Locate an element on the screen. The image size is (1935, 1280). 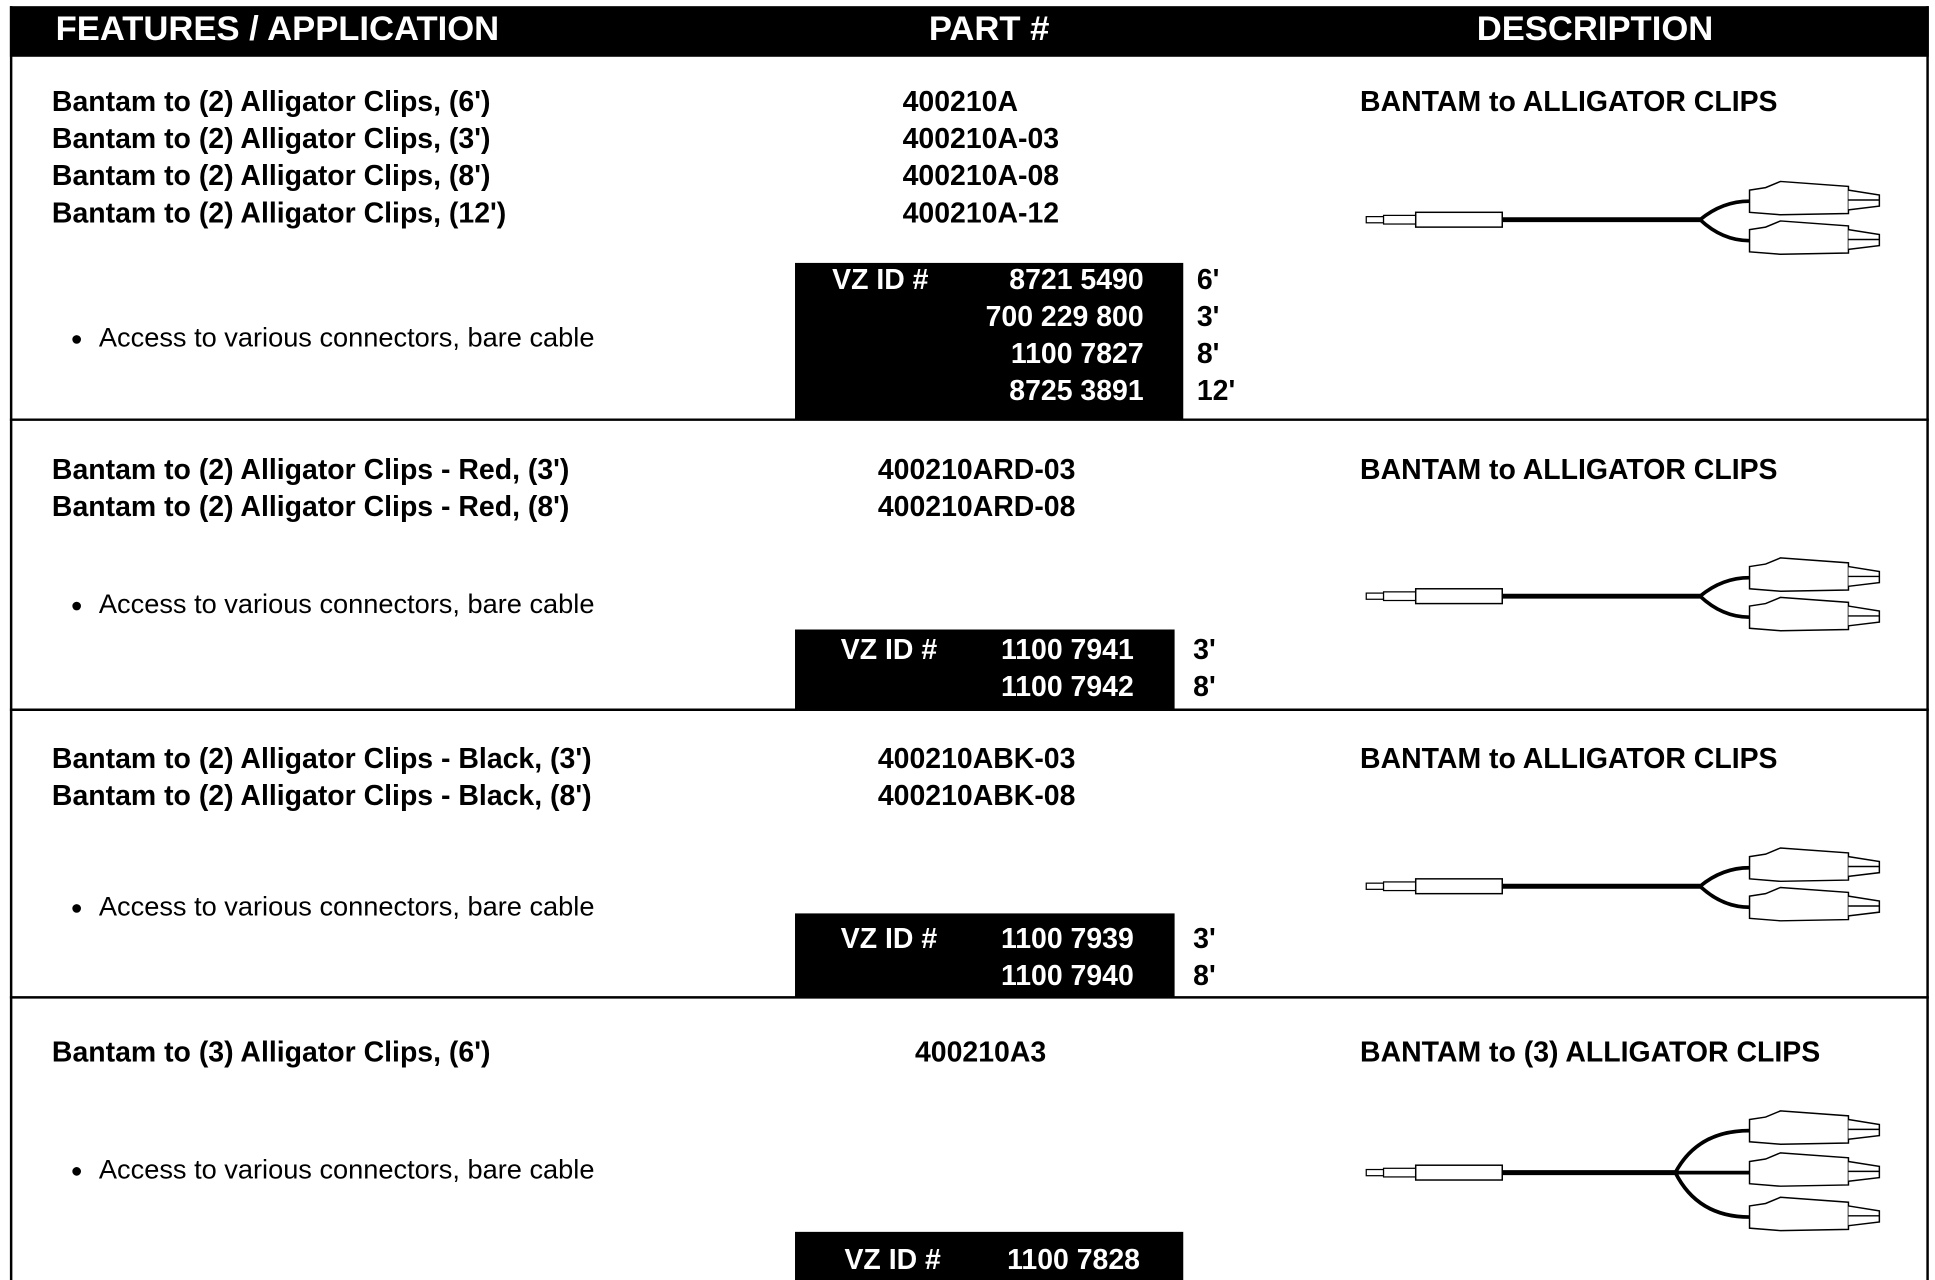
feature-name: Bantam to (2) Alligator Clips, (6') is located at coordinates (271, 102).